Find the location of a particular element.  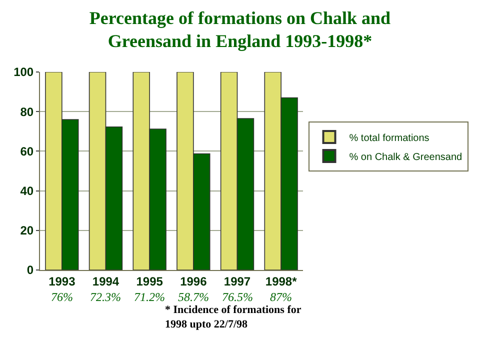

legend-label: % total formations is located at coordinates (389, 138).